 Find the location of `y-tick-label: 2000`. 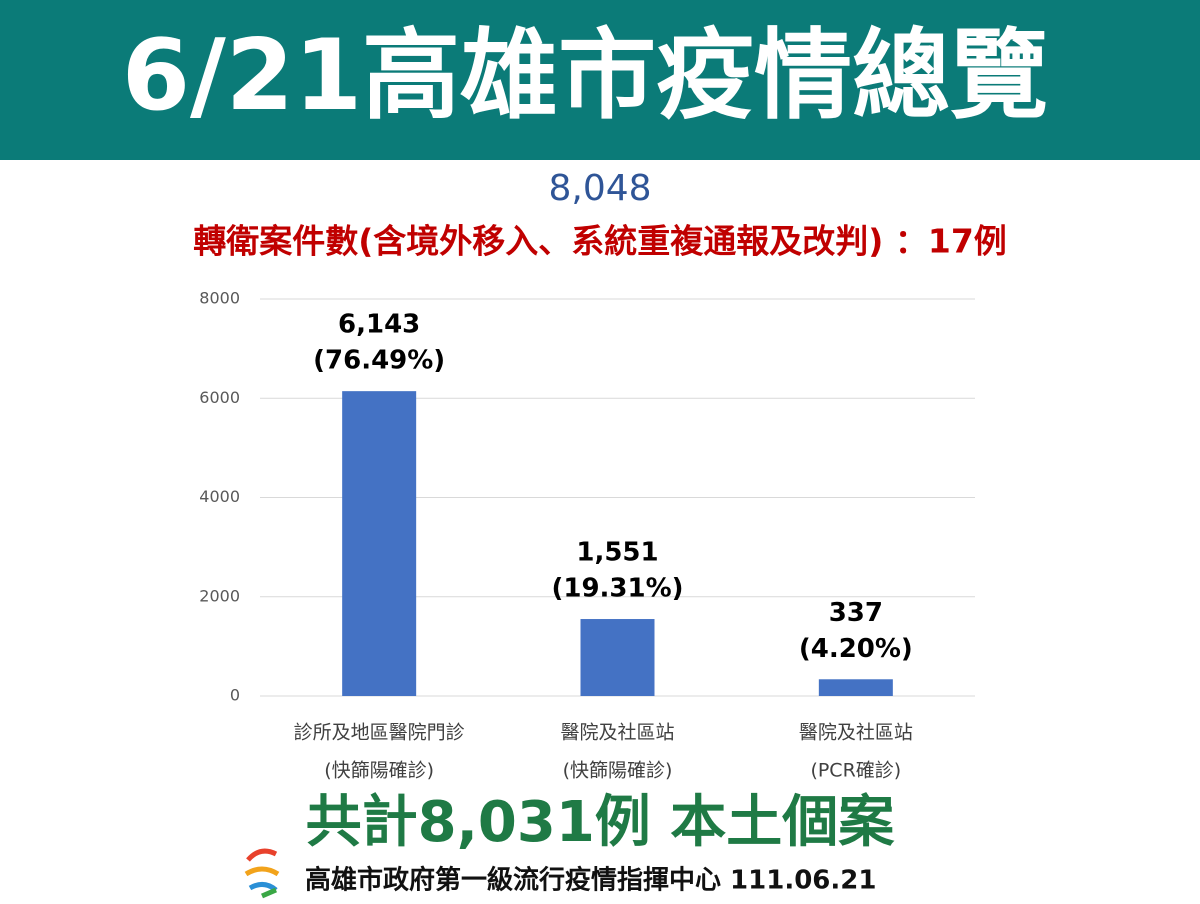

y-tick-label: 2000 is located at coordinates (219, 595).